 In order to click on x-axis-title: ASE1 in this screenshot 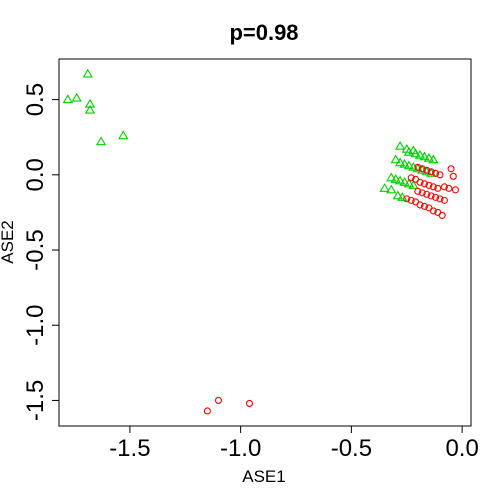, I will do `click(263, 476)`.